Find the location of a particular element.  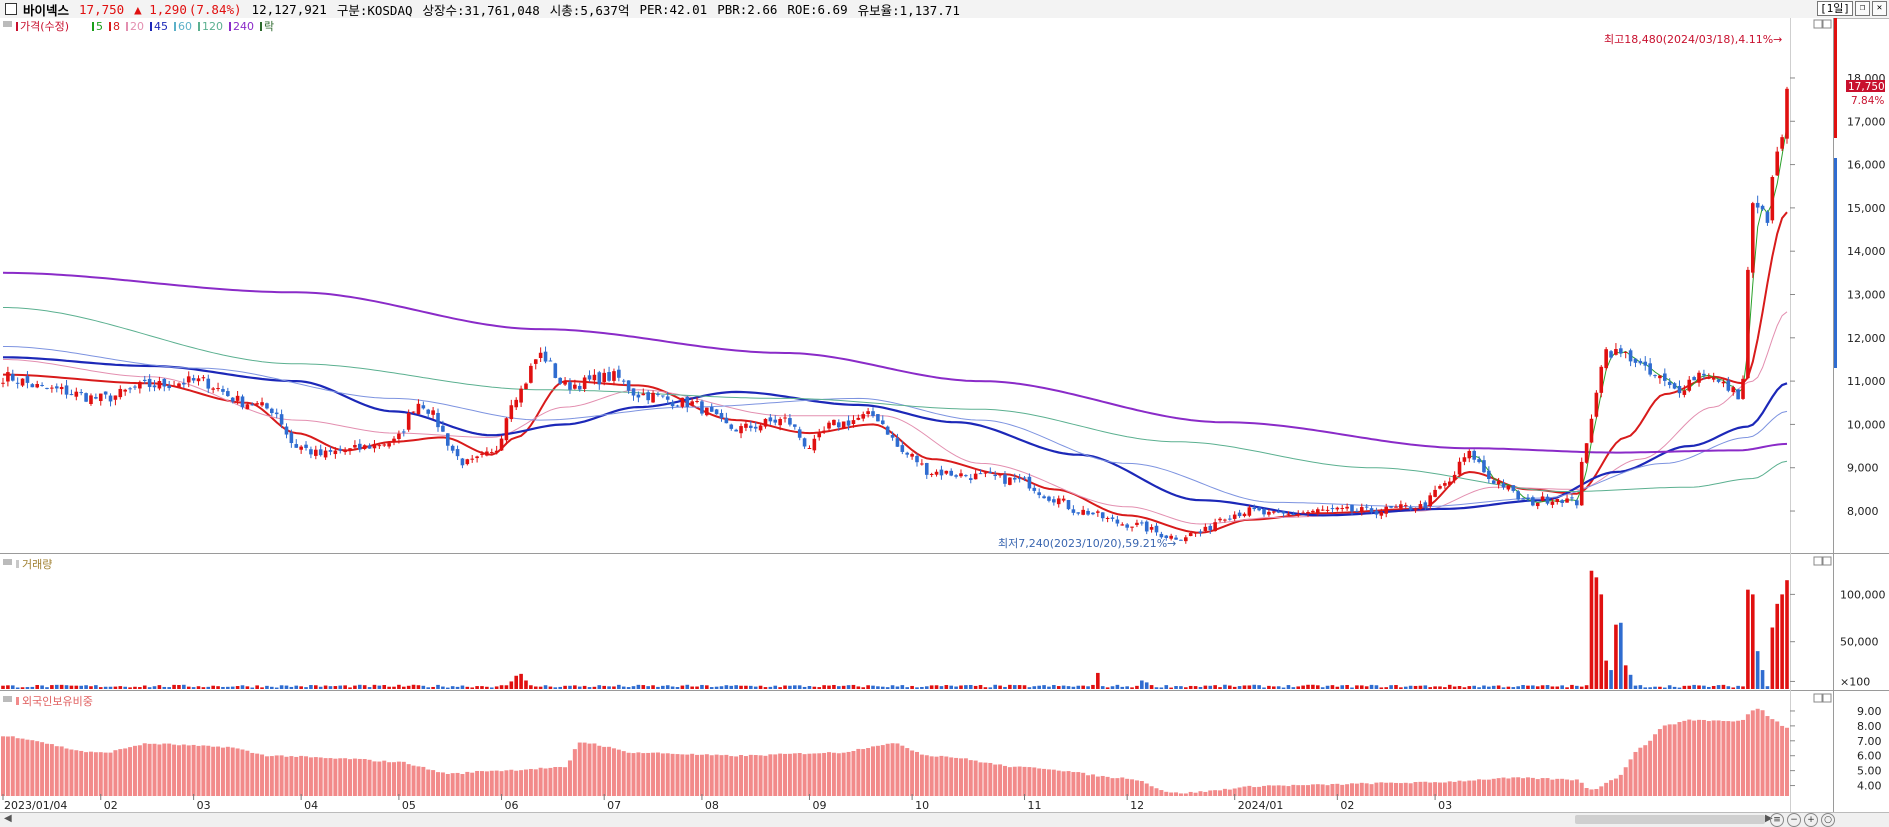

chart-scrollbar: ◀ ▶ ≡ − + ○ is located at coordinates (944, 819).